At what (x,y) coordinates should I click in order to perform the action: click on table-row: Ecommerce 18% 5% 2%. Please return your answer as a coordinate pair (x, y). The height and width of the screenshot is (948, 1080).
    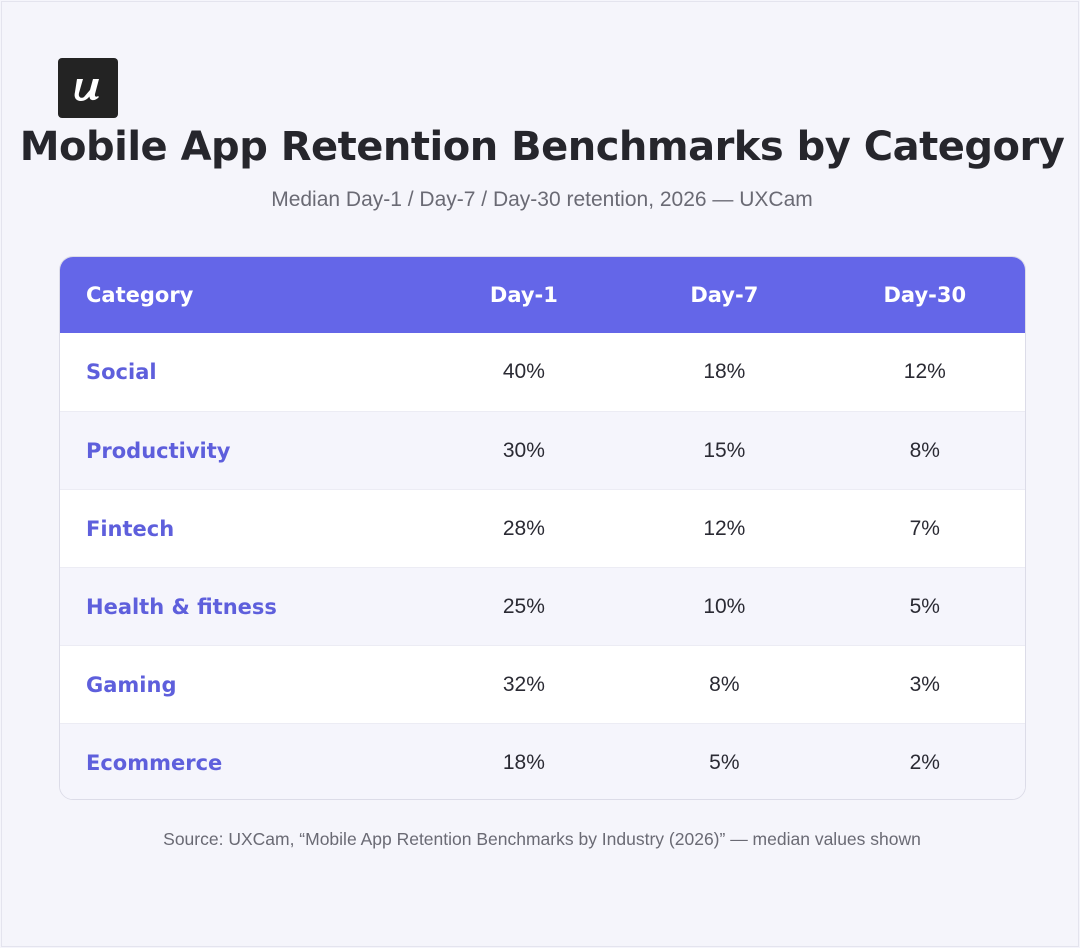
    Looking at the image, I should click on (542, 761).